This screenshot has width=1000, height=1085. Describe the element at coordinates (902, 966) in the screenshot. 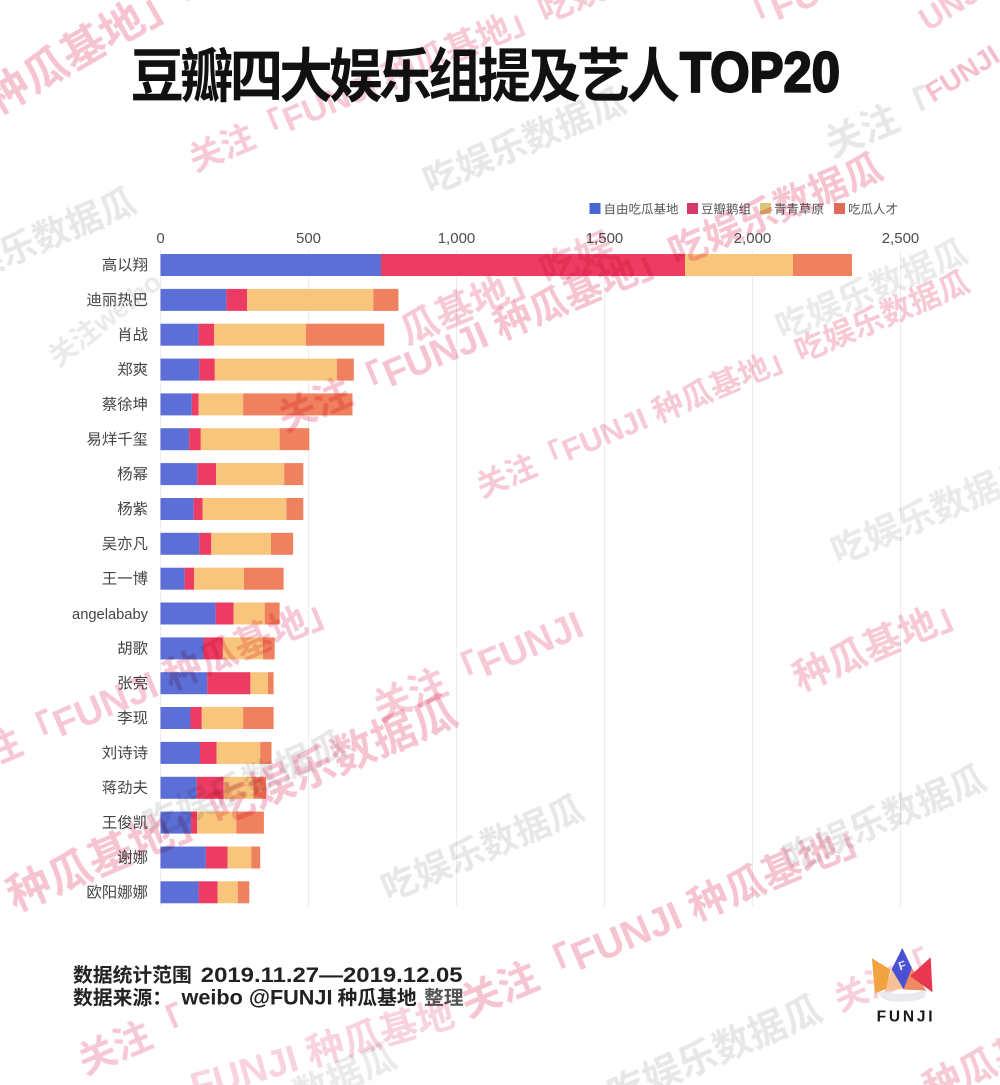

I see `svg-text: F` at that location.